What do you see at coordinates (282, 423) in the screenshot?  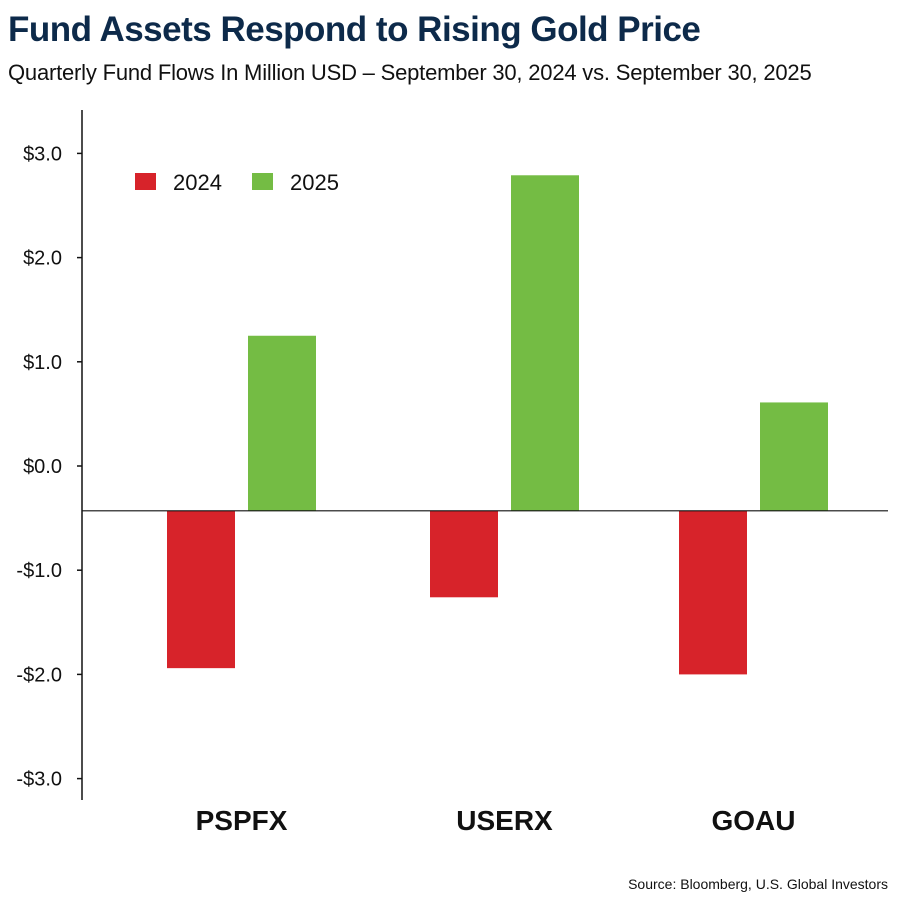 I see `bar-pspfx-2025` at bounding box center [282, 423].